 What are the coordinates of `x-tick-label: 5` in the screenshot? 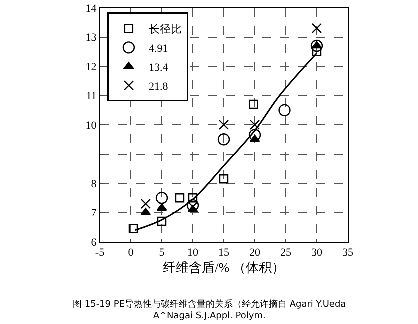 It's located at (162, 253).